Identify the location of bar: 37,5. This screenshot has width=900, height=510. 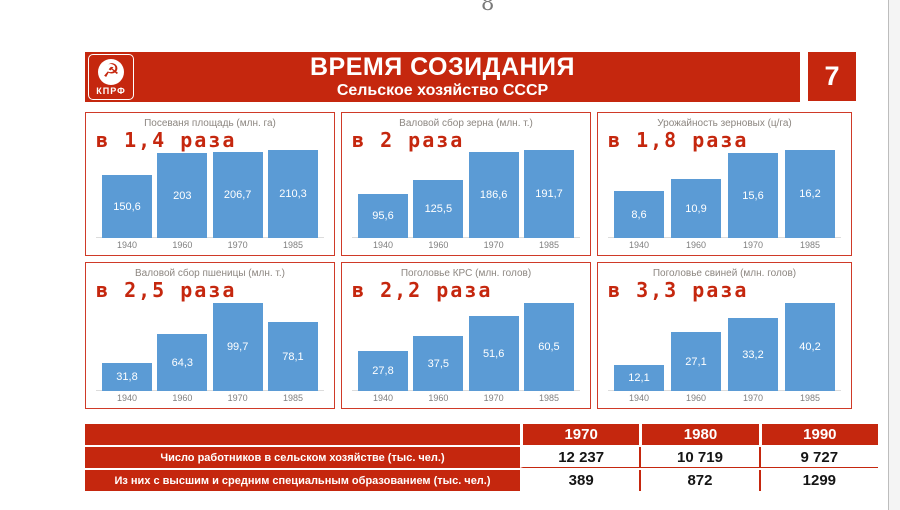
(438, 363).